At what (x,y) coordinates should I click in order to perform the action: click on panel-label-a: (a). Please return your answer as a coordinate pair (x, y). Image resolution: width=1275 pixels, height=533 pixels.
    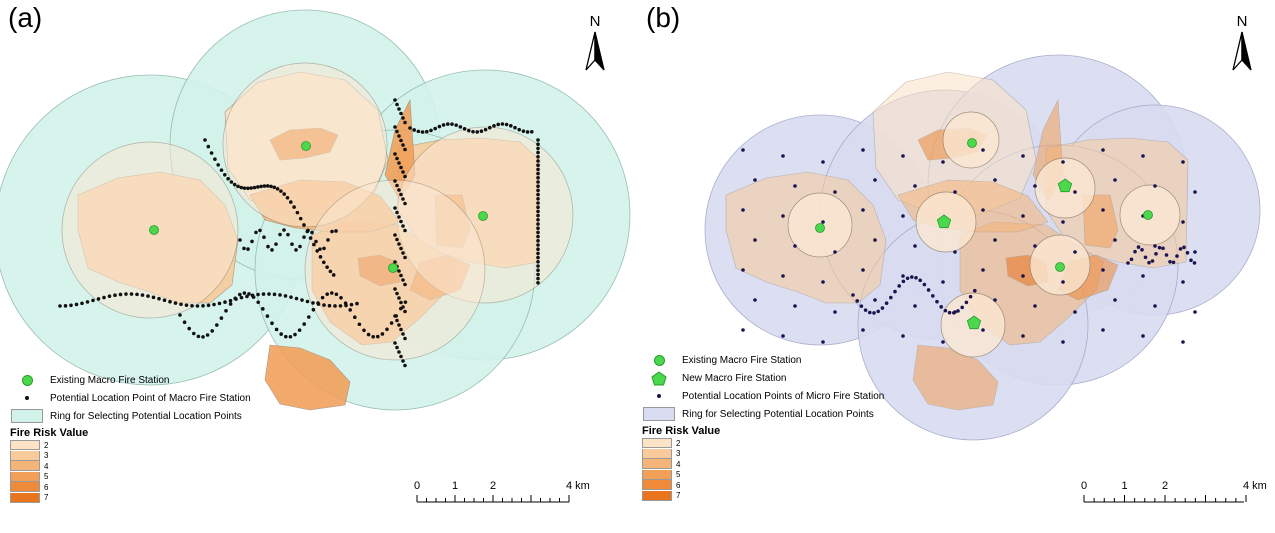
    Looking at the image, I should click on (25, 17).